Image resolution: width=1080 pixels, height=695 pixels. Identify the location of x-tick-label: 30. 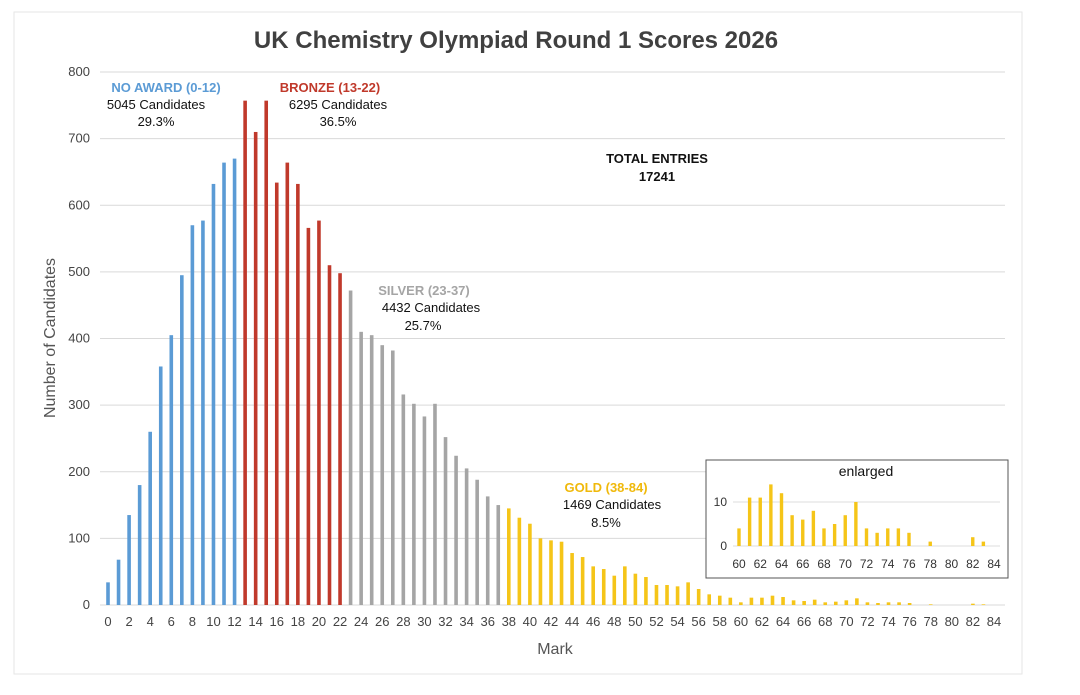
(424, 621).